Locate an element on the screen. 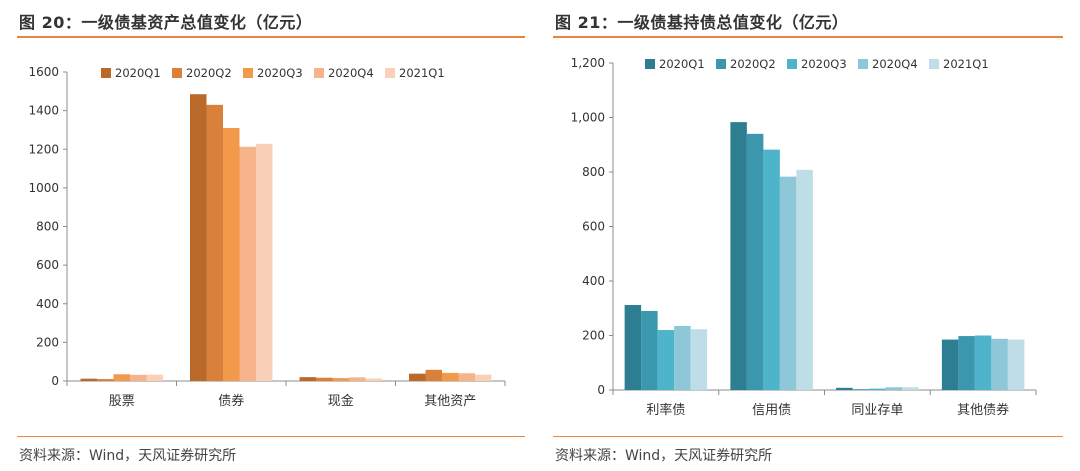 This screenshot has width=1080, height=471. y-tick-label: 1,200 is located at coordinates (588, 63).